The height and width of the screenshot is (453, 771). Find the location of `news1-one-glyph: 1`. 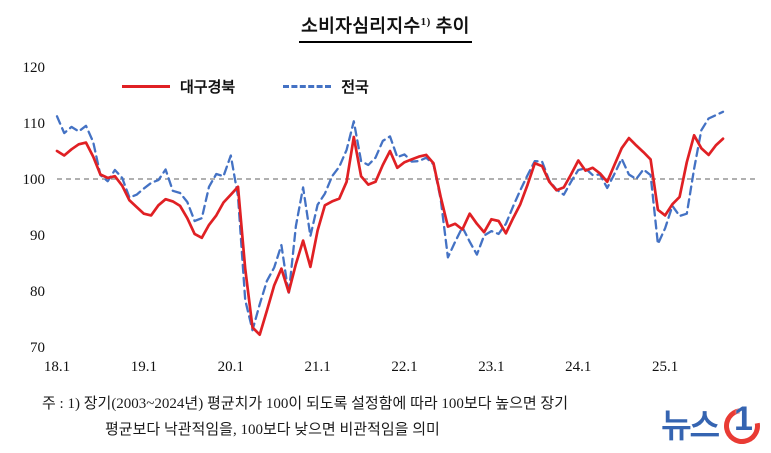

news1-one-glyph: 1 is located at coordinates (743, 419).